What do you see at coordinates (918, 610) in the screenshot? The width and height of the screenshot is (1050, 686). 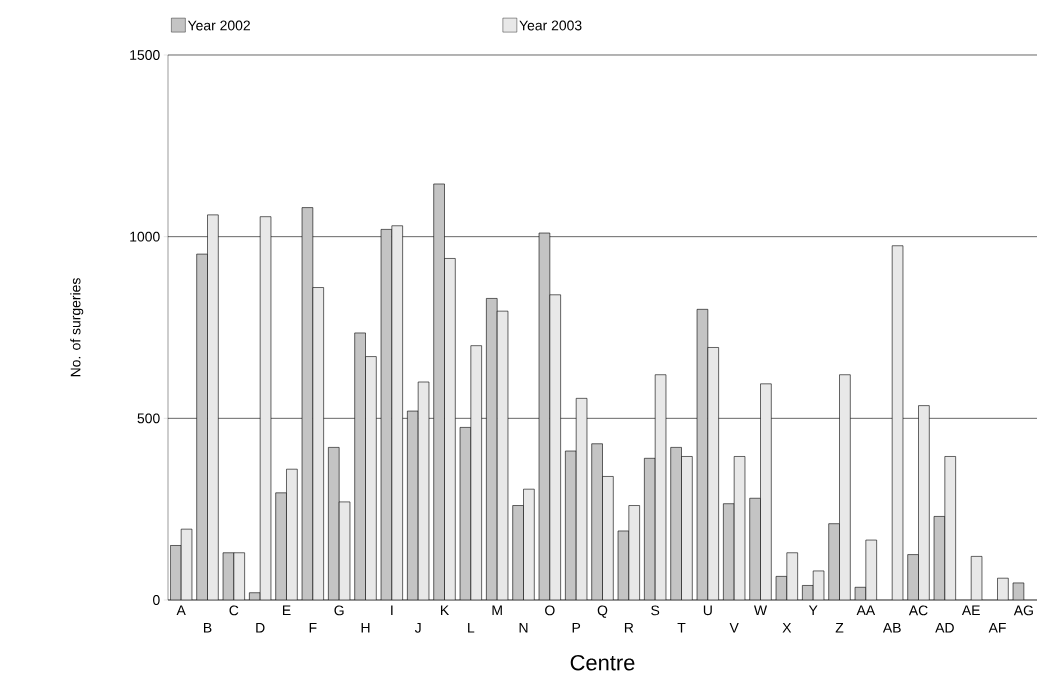 I see `x-tick-label: AC` at bounding box center [918, 610].